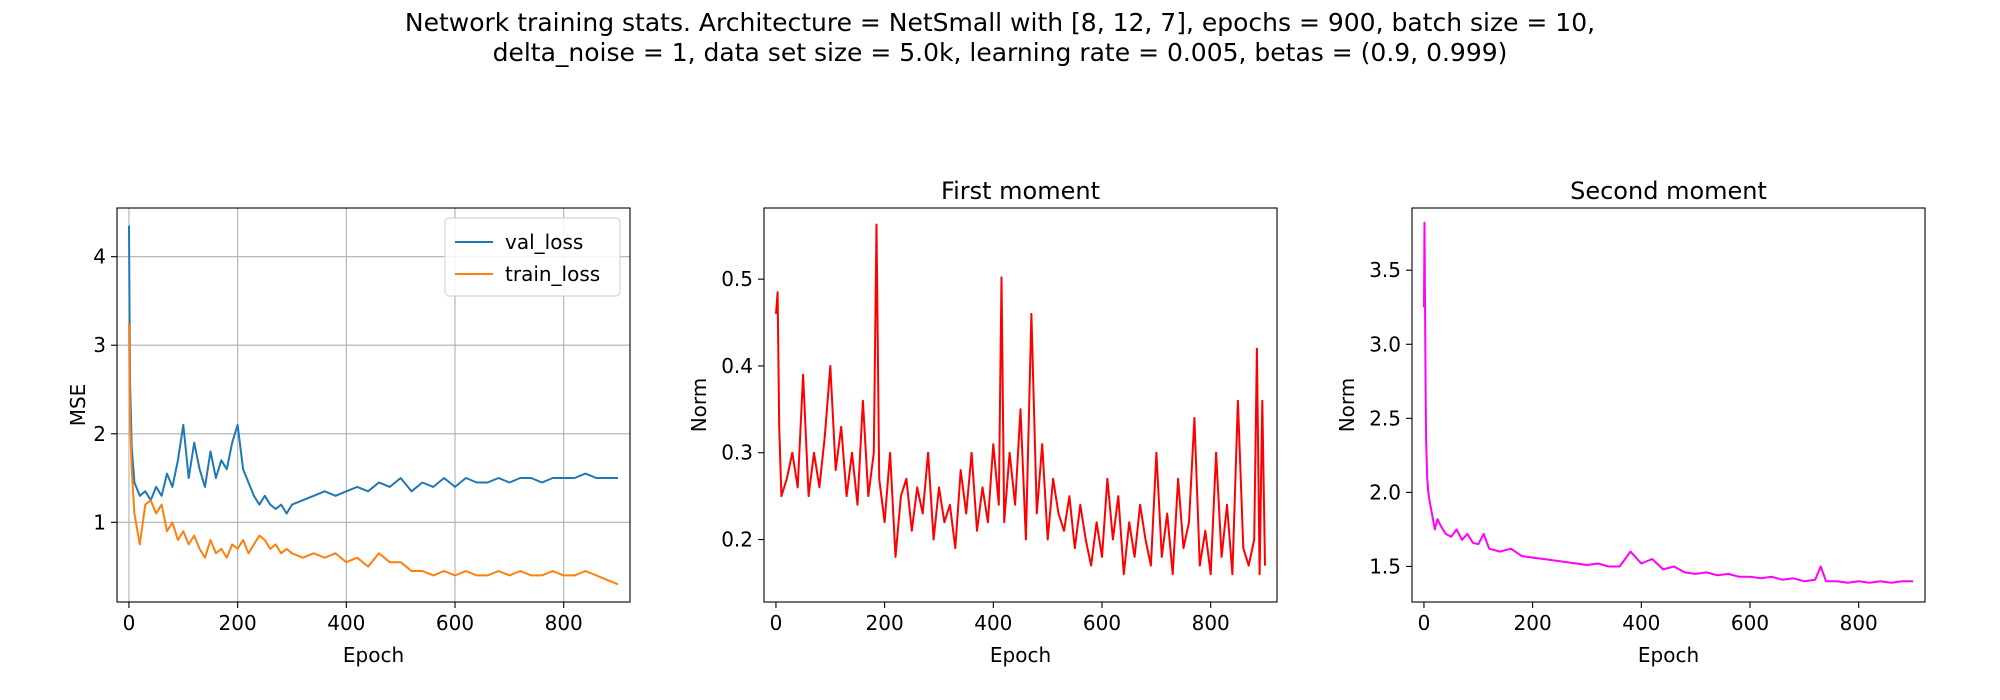  I want to click on y-tick-label: 0.5, so click(737, 279).